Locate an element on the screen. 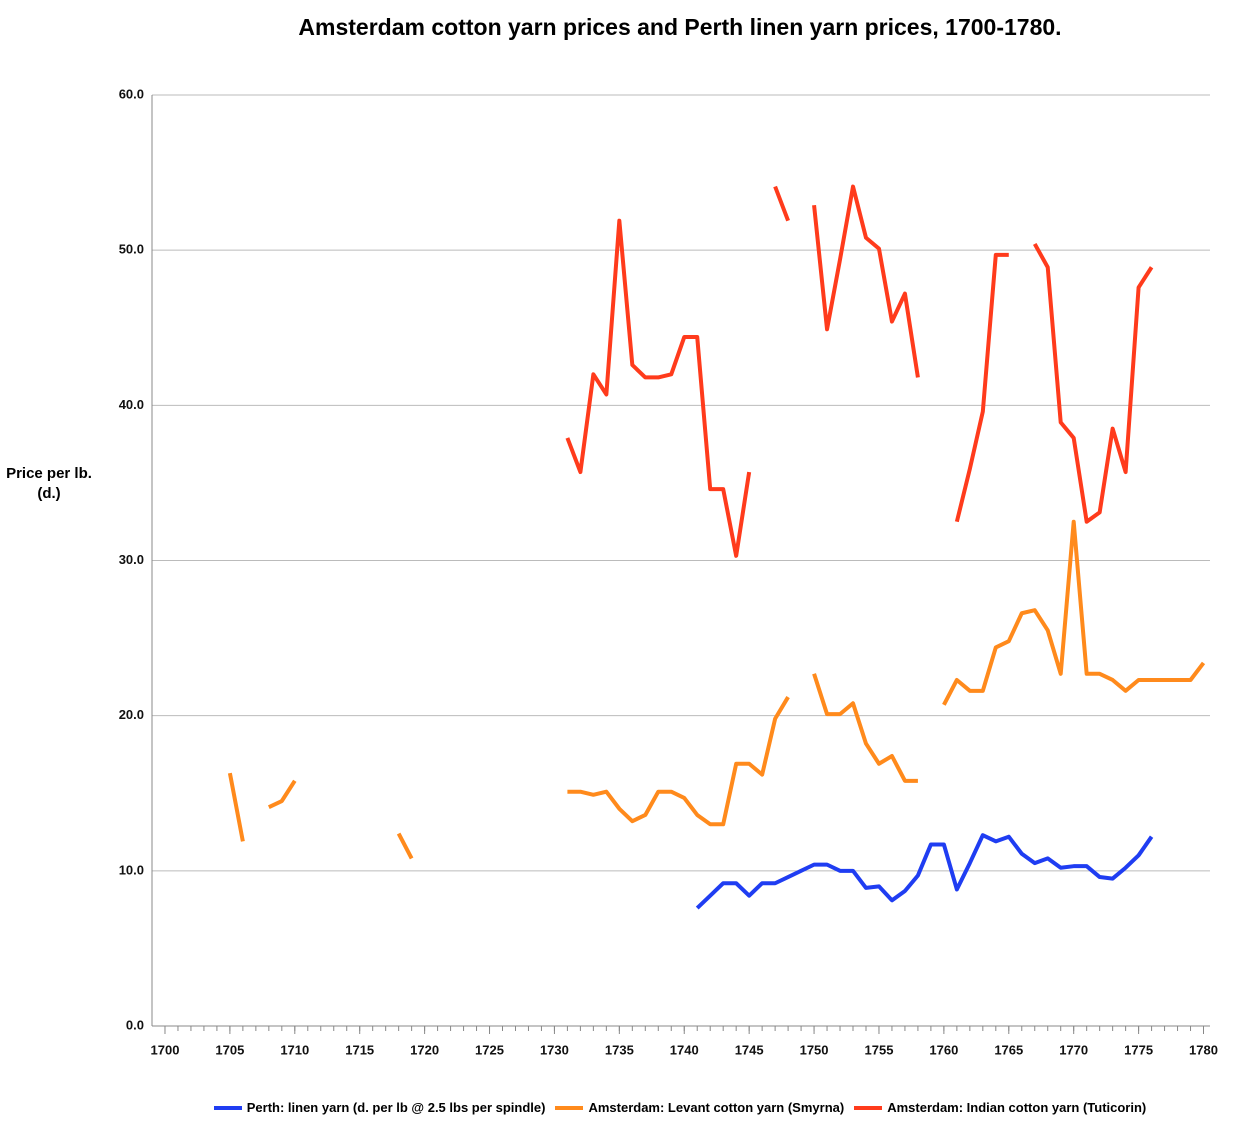 This screenshot has height=1122, width=1233. y-tick-label: 10.0 is located at coordinates (131, 869).